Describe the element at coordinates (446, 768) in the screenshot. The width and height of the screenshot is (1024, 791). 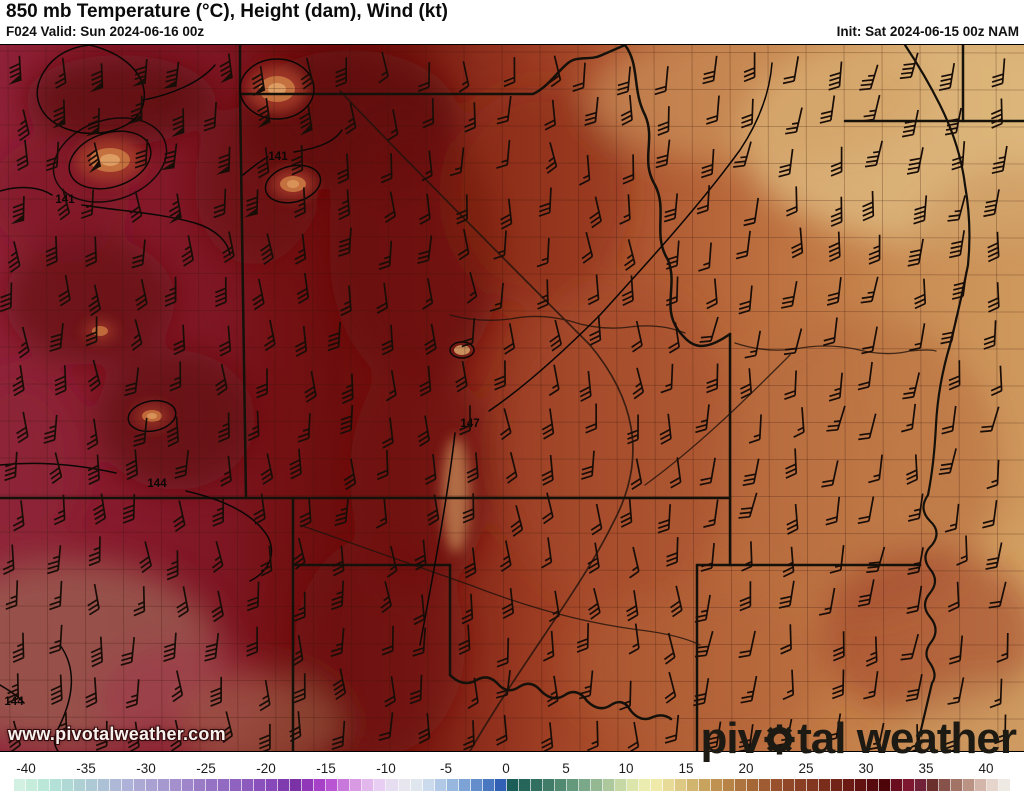
I see `colorbar-tick: -5` at that location.